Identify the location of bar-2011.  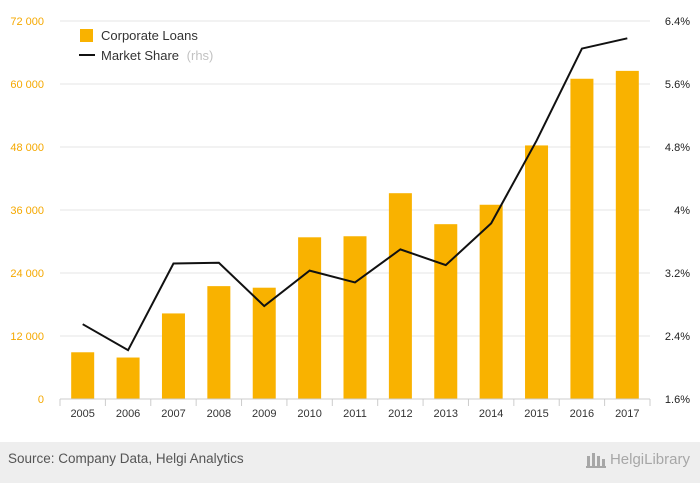
(355, 317).